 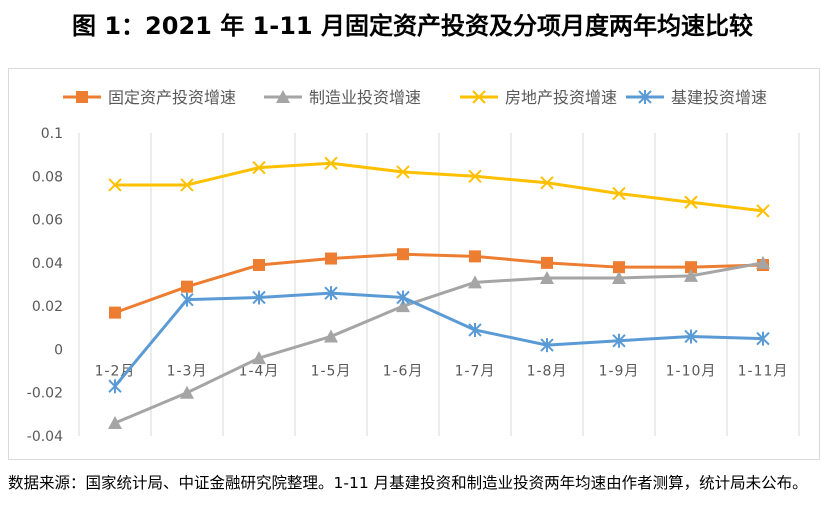 What do you see at coordinates (115, 371) in the screenshot?
I see `x-tick-label: 1-2月` at bounding box center [115, 371].